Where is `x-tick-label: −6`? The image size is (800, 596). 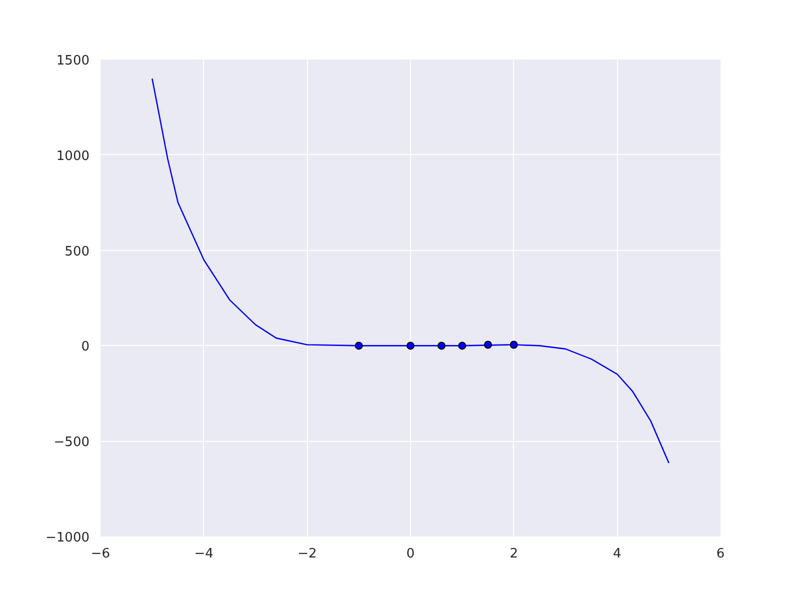 x-tick-label: −6 is located at coordinates (100, 554).